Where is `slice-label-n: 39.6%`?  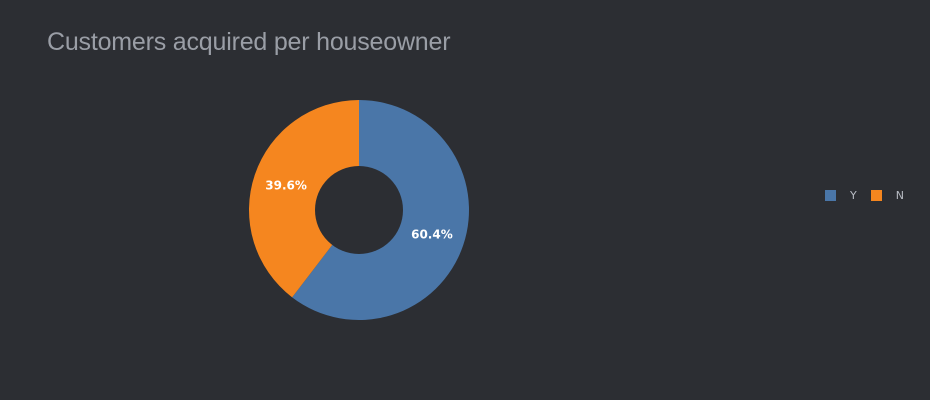
slice-label-n: 39.6% is located at coordinates (286, 185).